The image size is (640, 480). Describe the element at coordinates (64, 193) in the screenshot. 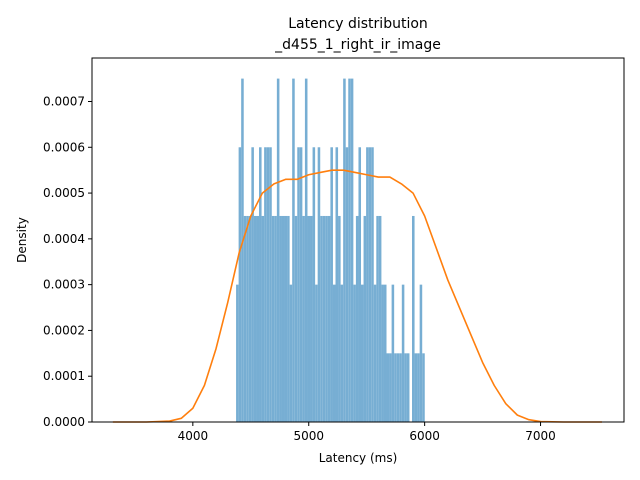

I see `y-tick-label: 0.0005` at that location.